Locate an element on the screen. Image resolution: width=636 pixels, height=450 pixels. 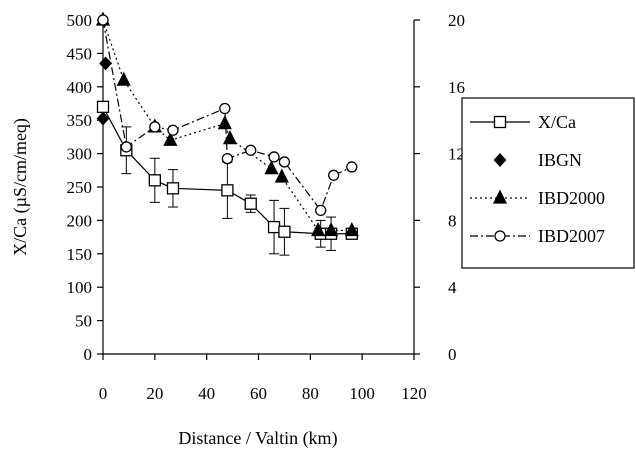
left-y-tick-label: 100 is located at coordinates (80, 287).